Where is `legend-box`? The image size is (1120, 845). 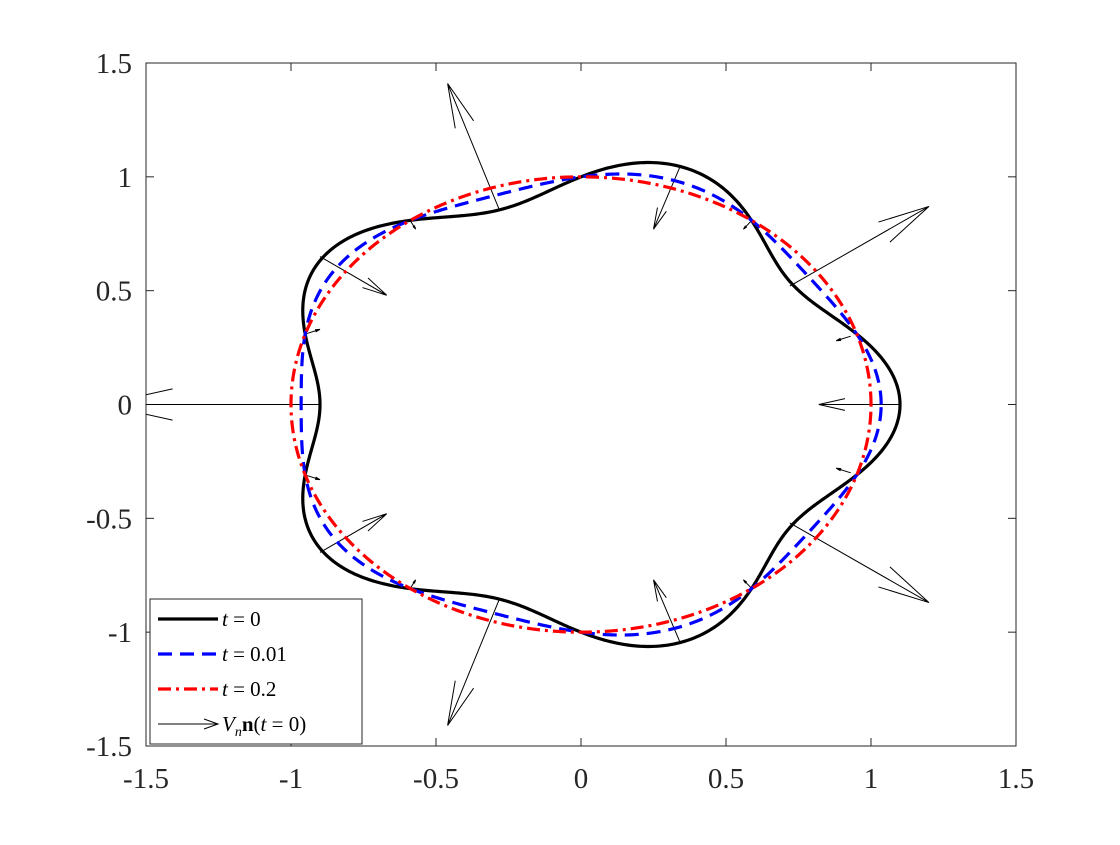 legend-box is located at coordinates (256, 671).